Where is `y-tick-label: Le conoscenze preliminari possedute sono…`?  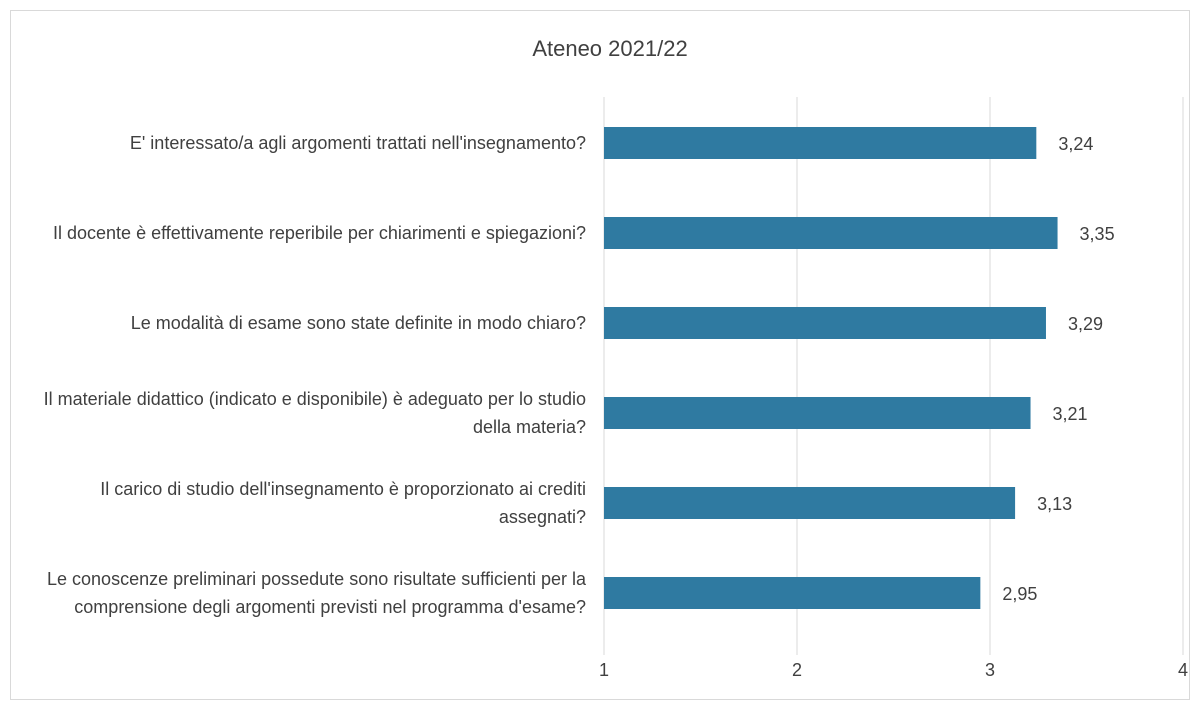
y-tick-label: Le conoscenze preliminari possedute sono… is located at coordinates (316, 593).